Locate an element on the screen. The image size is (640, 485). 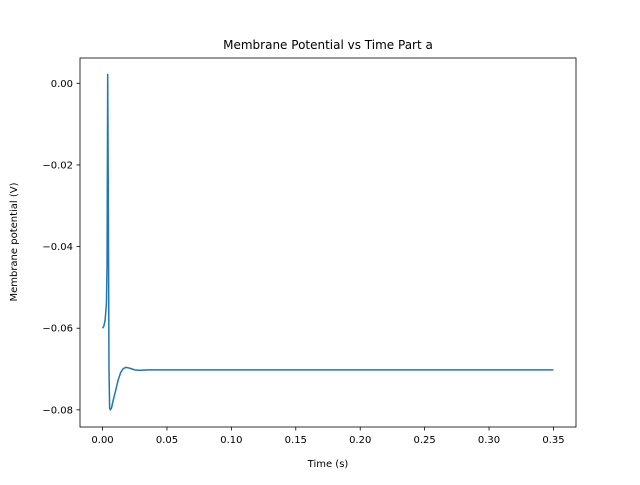
x-tick-label: 0.35 is located at coordinates (553, 440).